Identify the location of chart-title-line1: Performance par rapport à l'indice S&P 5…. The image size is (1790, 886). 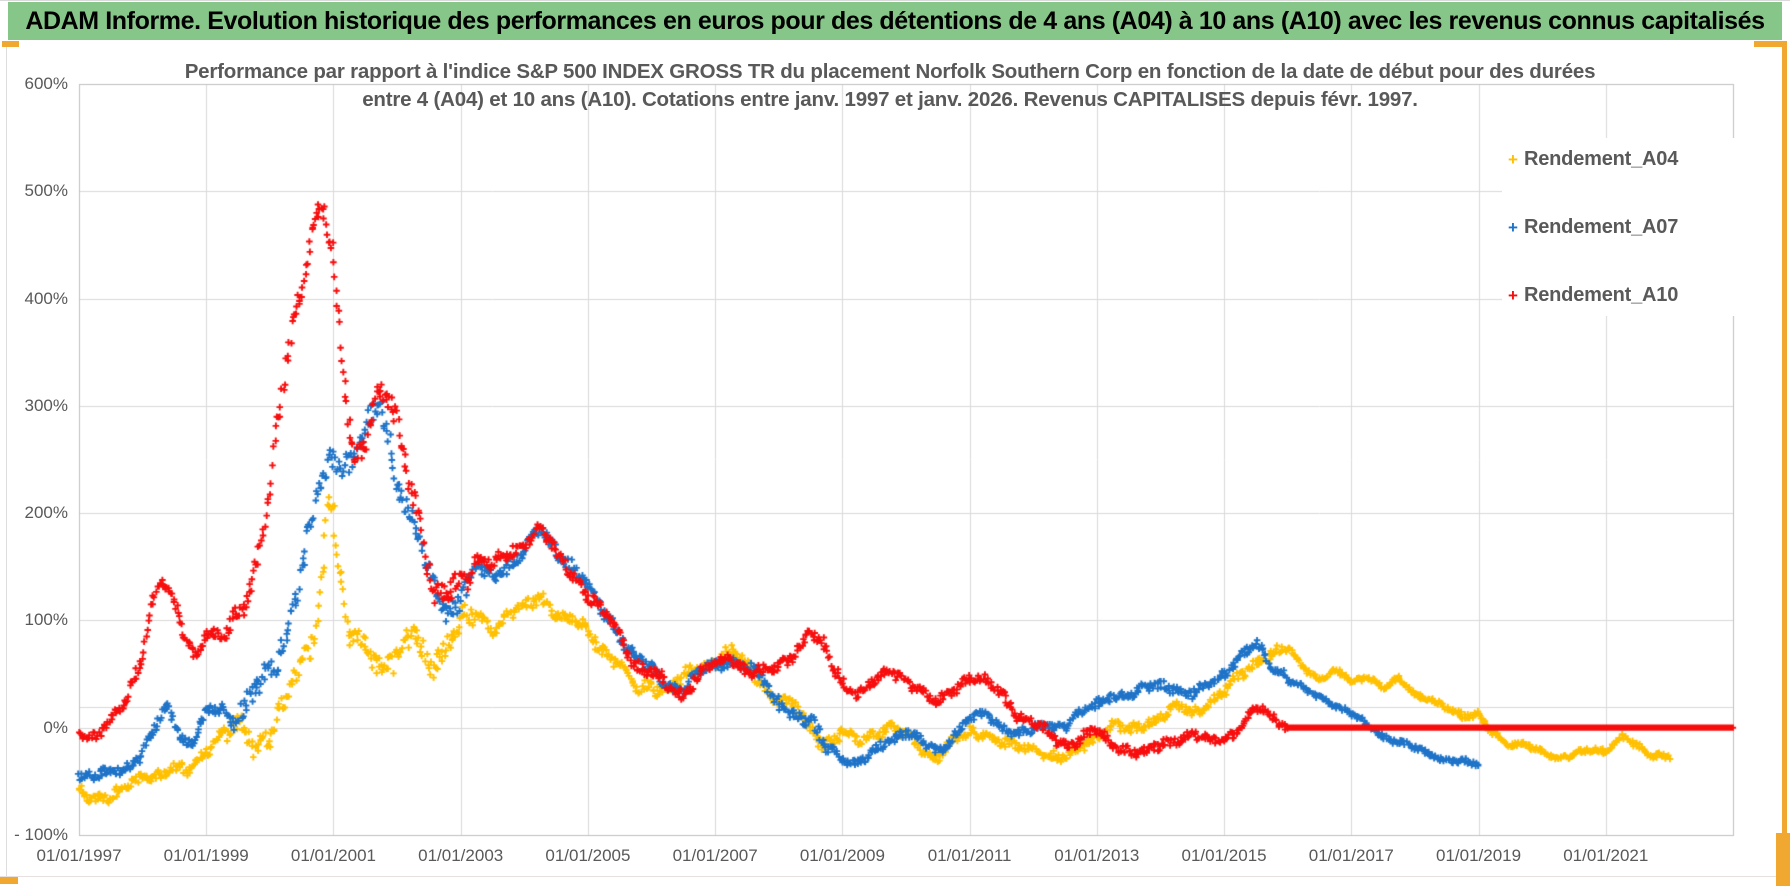
(890, 71).